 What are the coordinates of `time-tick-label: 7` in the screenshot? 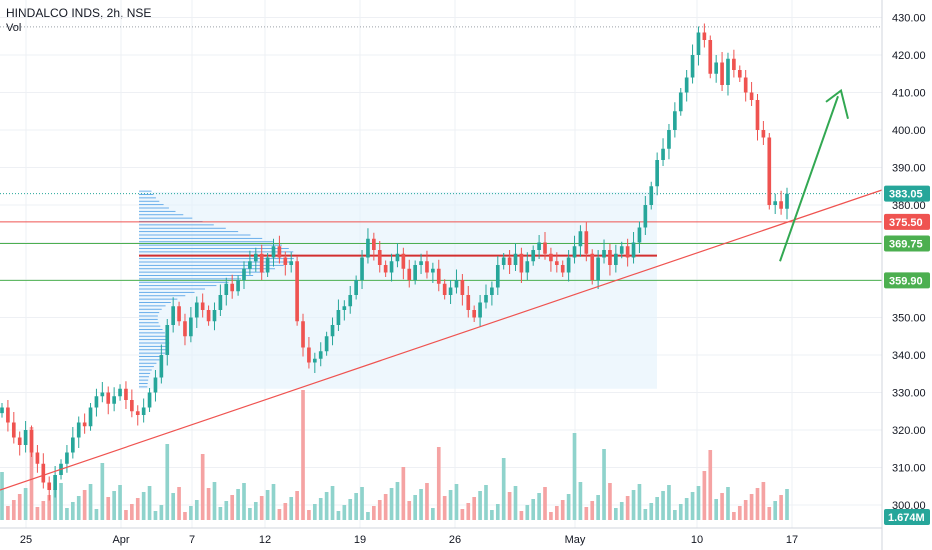 It's located at (192, 540).